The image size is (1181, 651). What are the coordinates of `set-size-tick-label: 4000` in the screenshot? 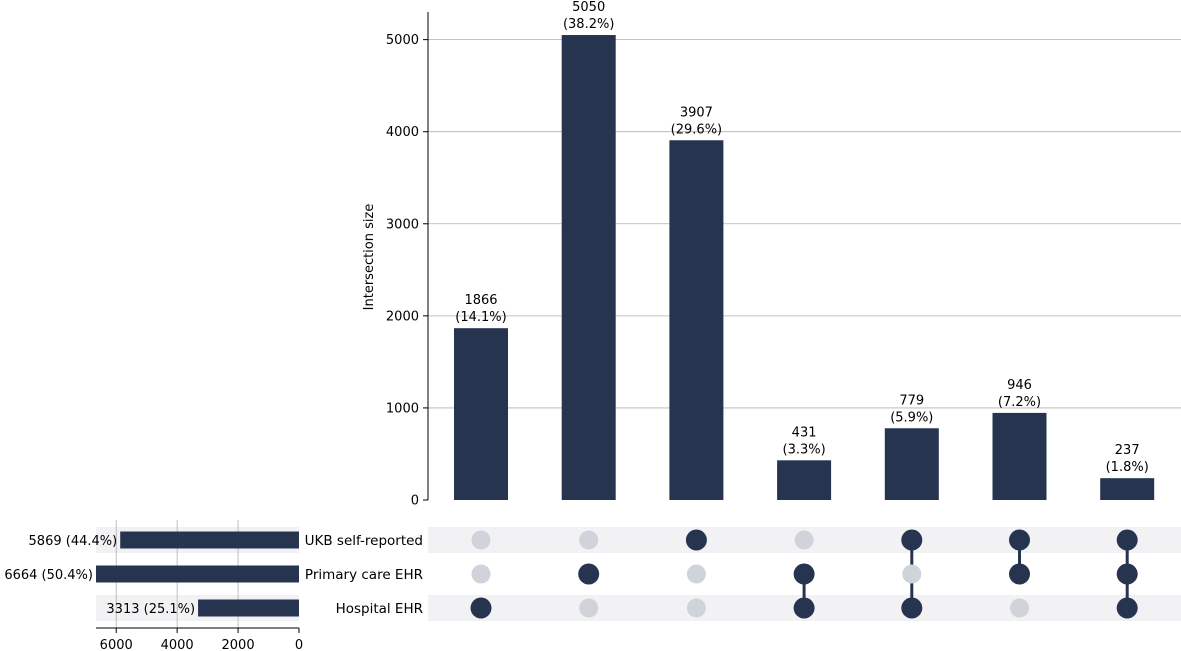 It's located at (177, 644).